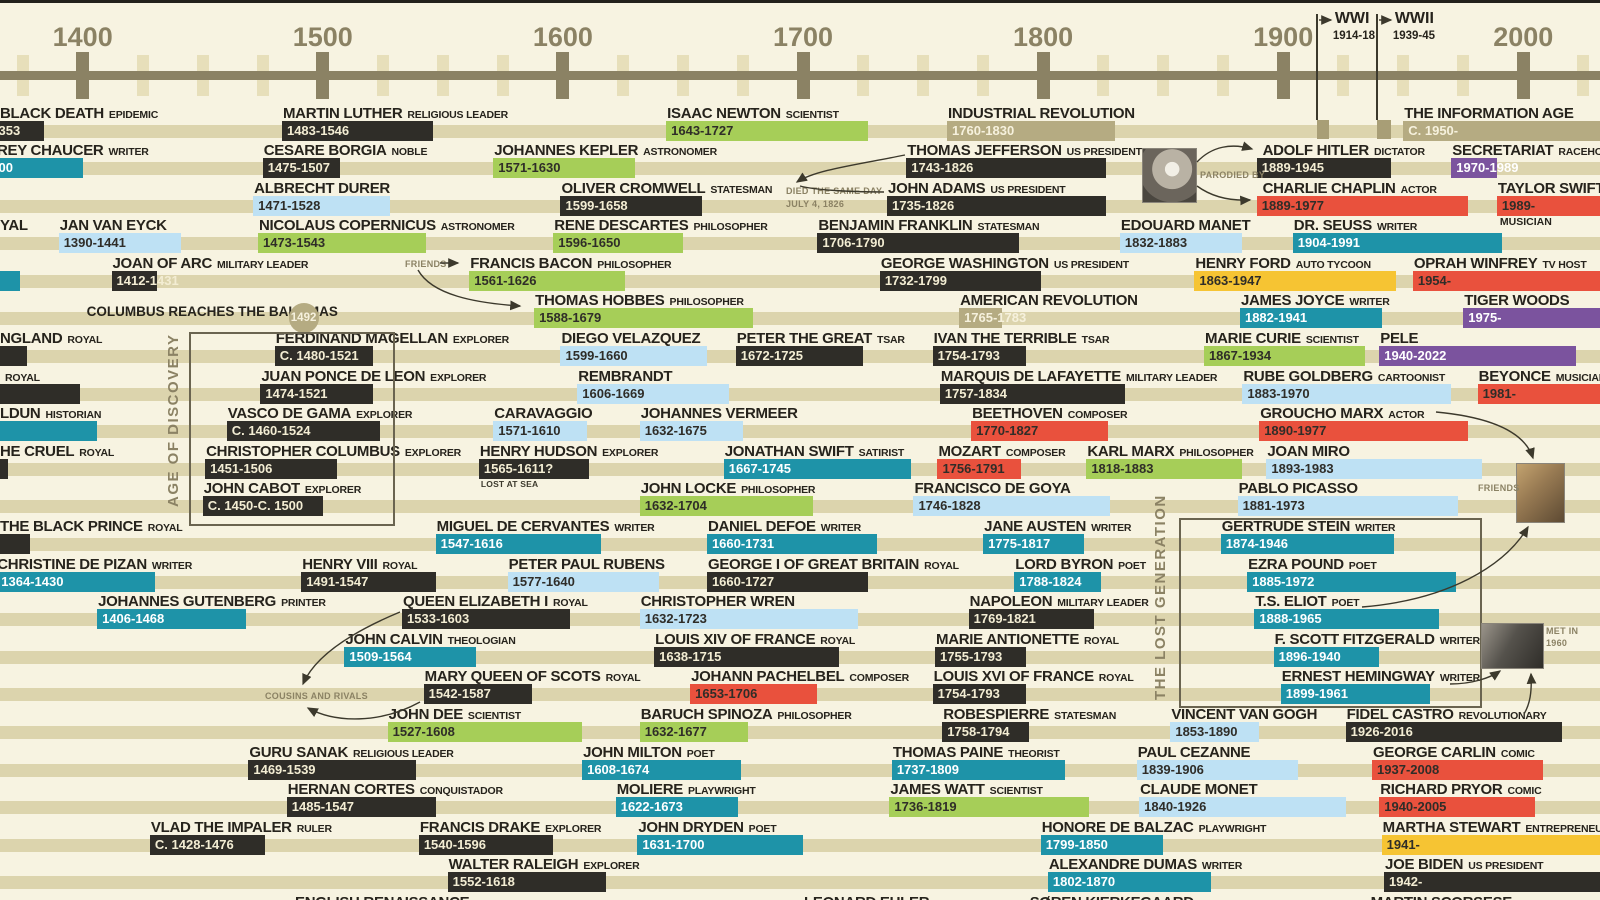  What do you see at coordinates (1027, 640) in the screenshot?
I see `entry-label: MARIE ANTIONETTE ROYAL` at bounding box center [1027, 640].